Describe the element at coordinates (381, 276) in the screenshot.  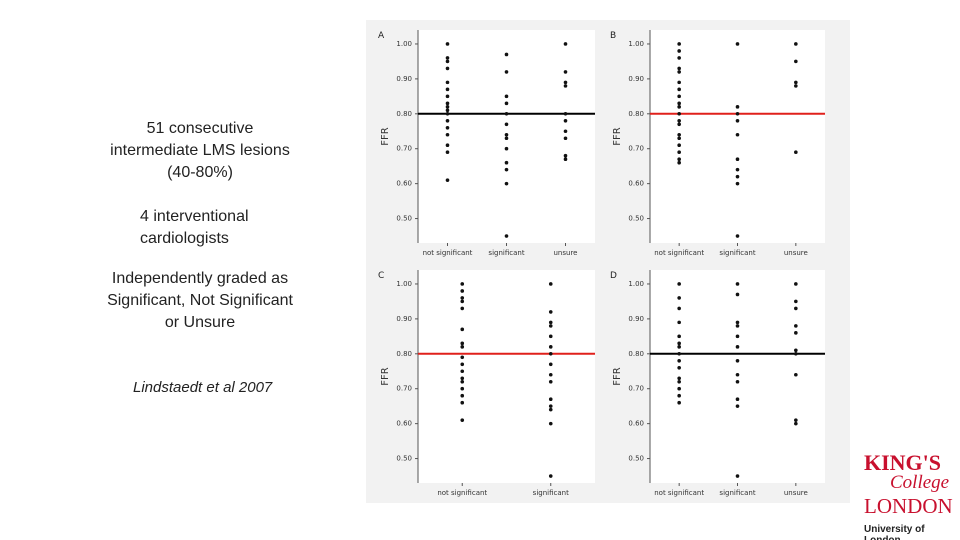
I see `panel-label: C` at that location.